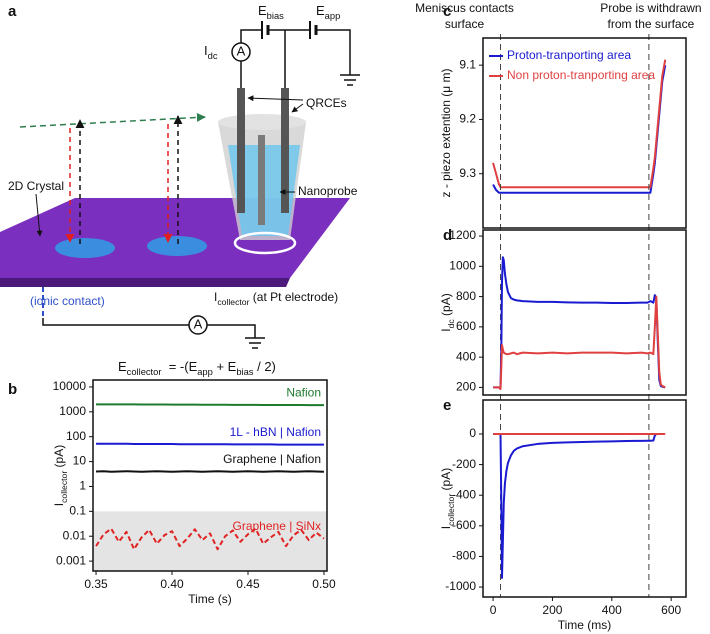  Describe the element at coordinates (12, 11) in the screenshot. I see `panel-label: a` at that location.